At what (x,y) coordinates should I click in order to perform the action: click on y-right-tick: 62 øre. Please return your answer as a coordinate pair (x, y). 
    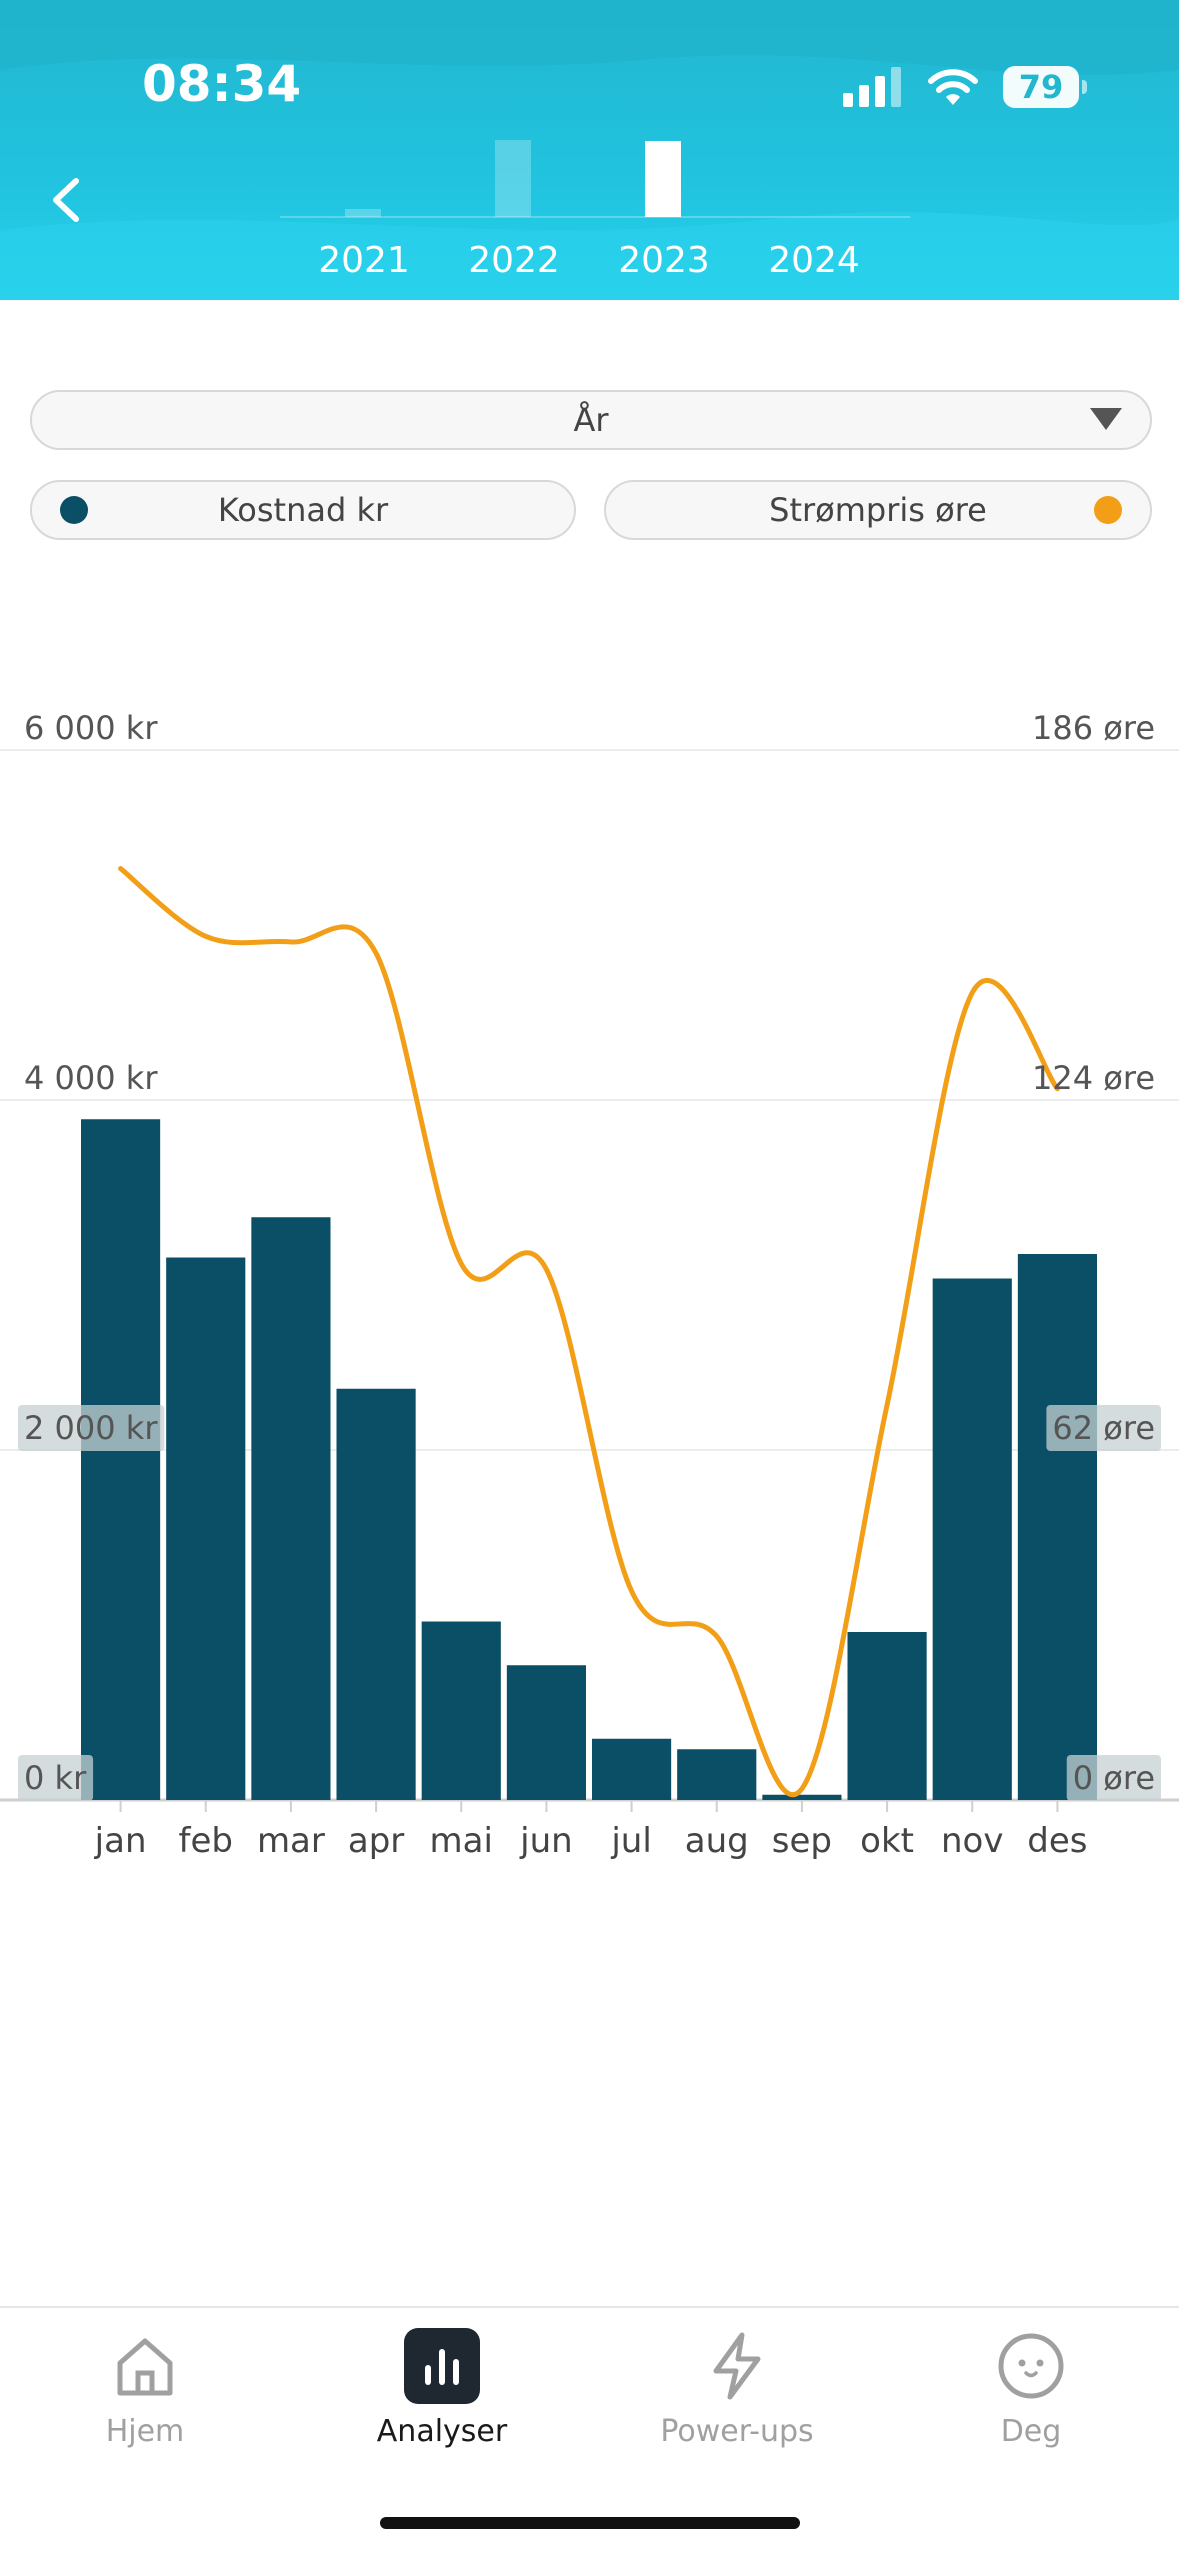
    Looking at the image, I should click on (1103, 1428).